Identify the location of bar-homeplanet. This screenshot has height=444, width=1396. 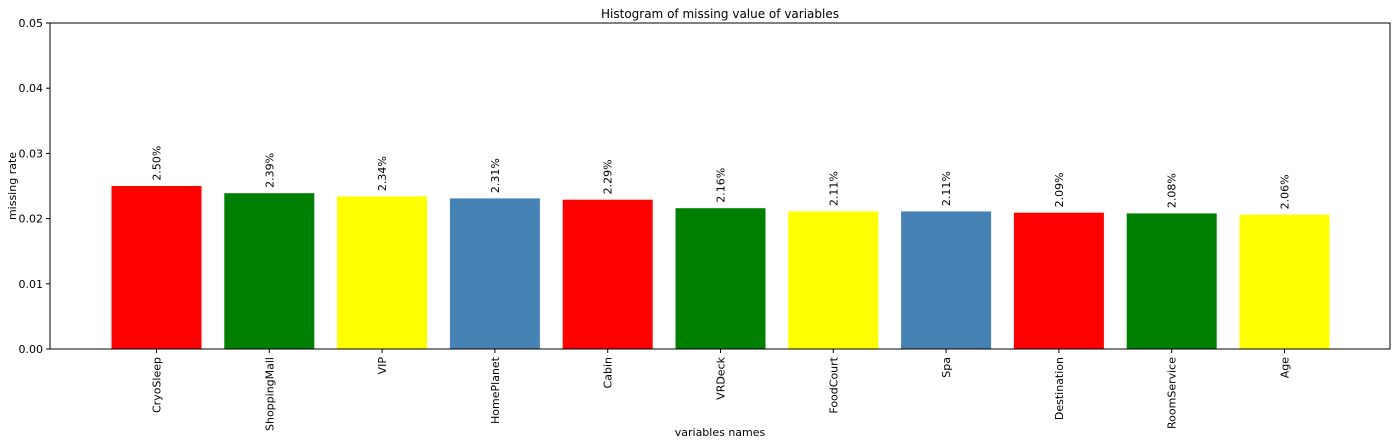
(494, 273).